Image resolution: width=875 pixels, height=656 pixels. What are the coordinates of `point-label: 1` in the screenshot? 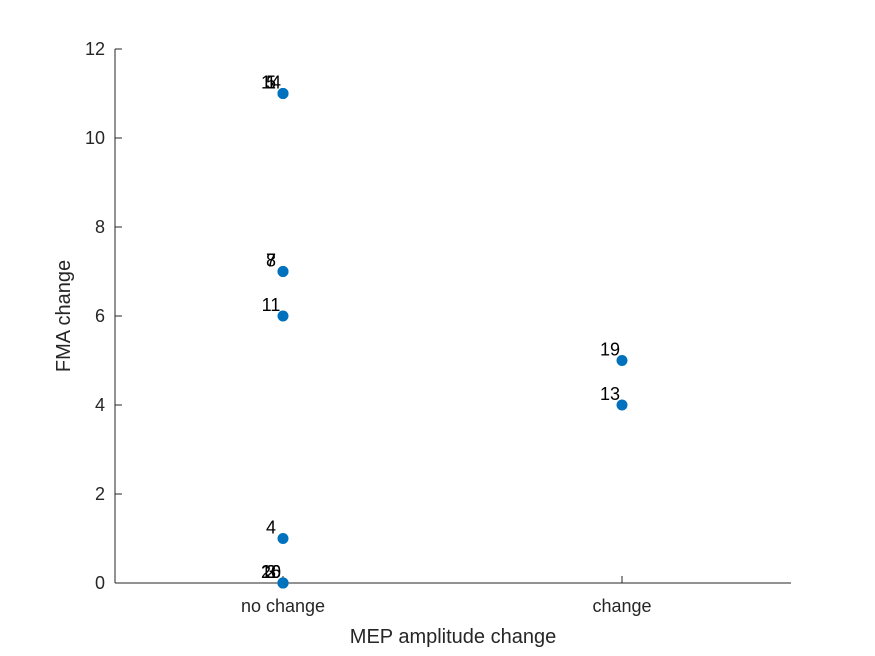 It's located at (271, 83).